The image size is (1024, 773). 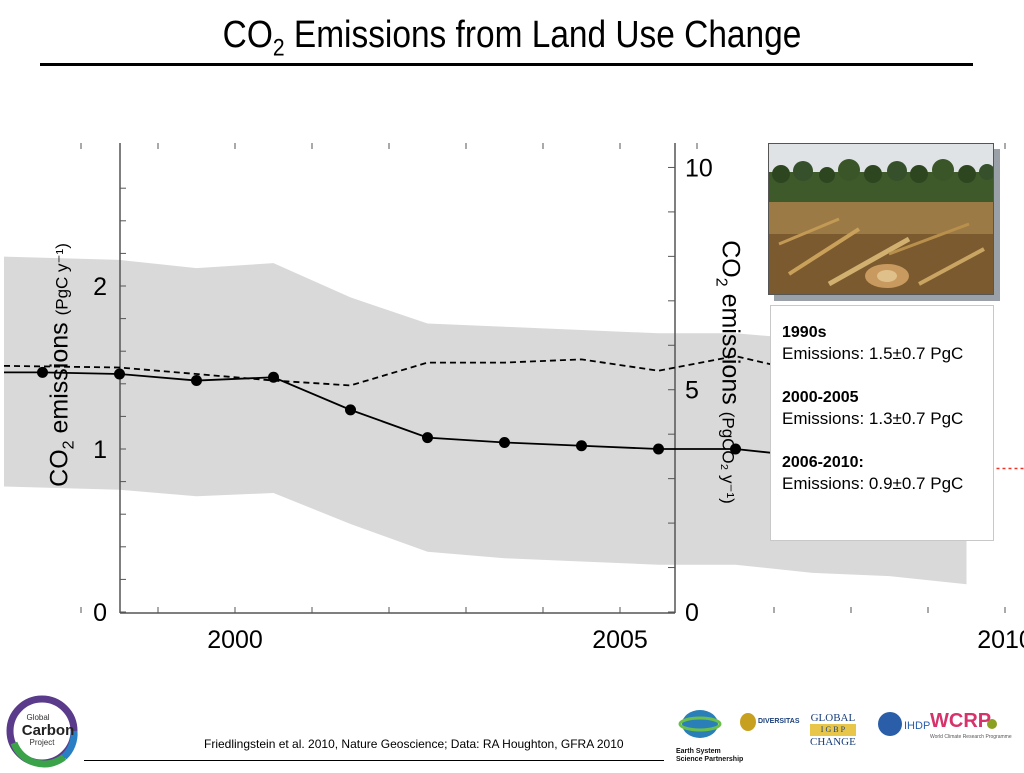 I want to click on gcp-logo-text: Project, so click(x=43, y=742).